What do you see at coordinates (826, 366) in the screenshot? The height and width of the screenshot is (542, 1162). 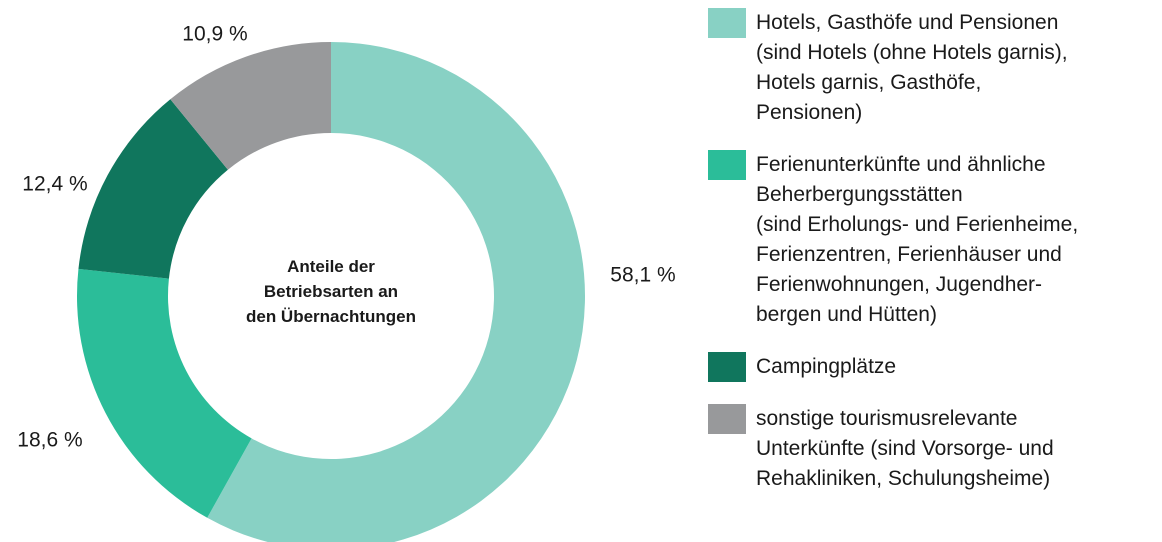 I see `legend-label: Campingplätze` at bounding box center [826, 366].